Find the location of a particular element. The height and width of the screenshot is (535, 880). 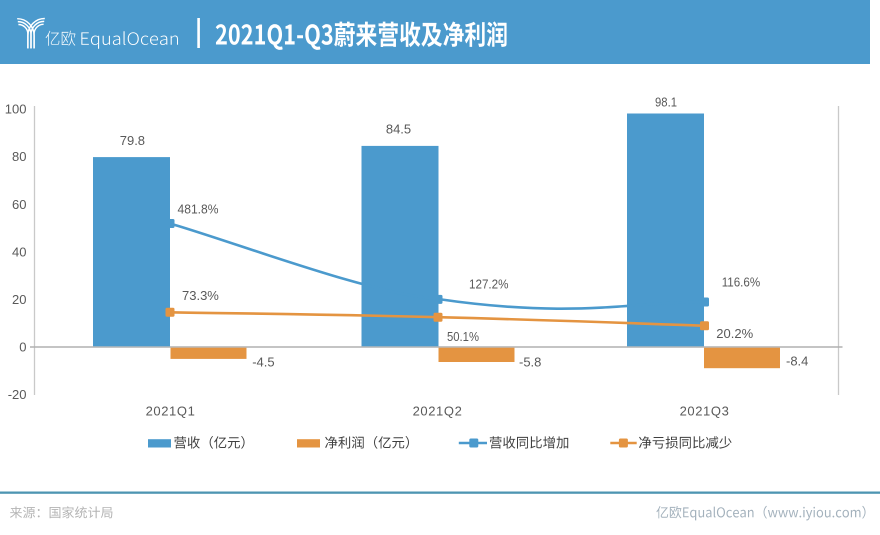

svg-text: 60 is located at coordinates (19, 204).